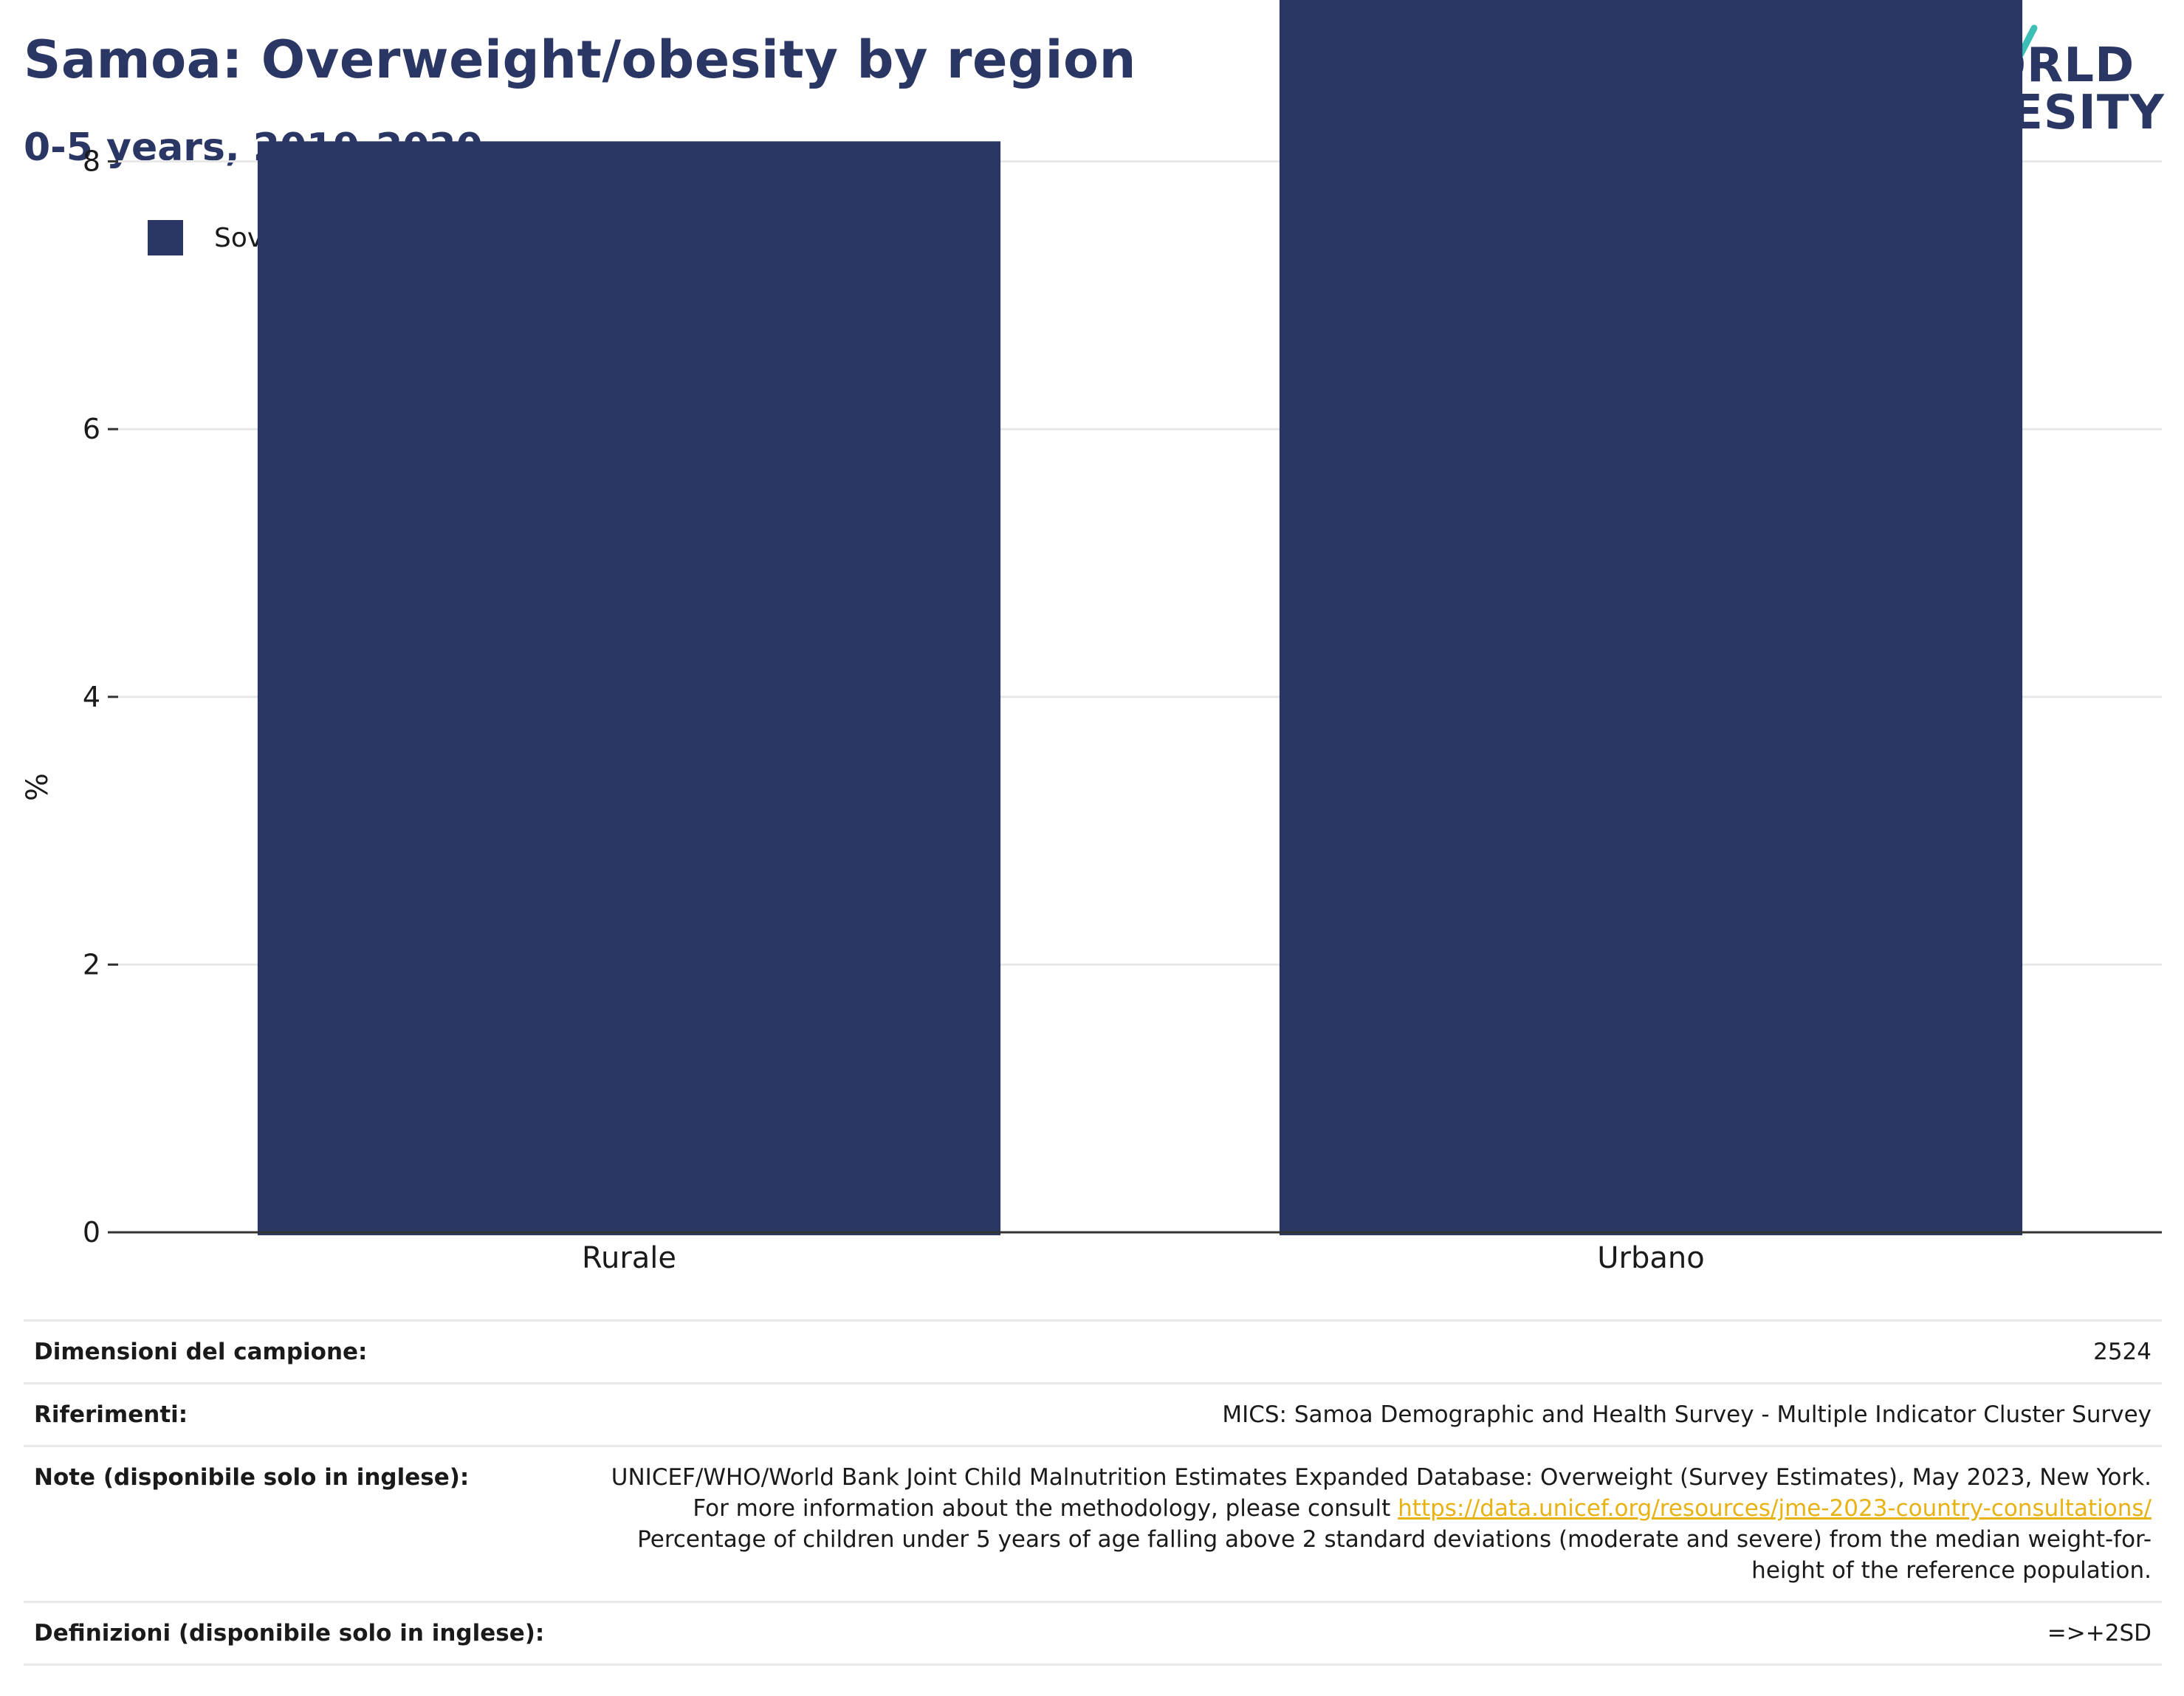 The height and width of the screenshot is (1696, 2184). I want to click on y-tick-label: 8, so click(92, 161).